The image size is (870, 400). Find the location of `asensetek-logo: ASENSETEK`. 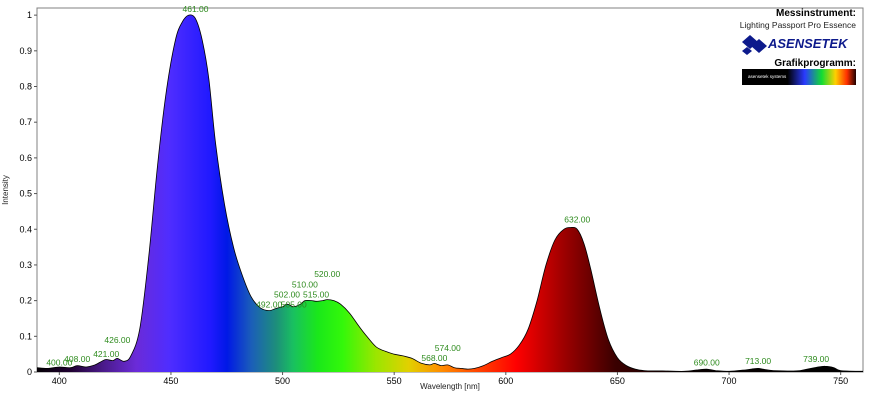

asensetek-logo: ASENSETEK is located at coordinates (795, 45).